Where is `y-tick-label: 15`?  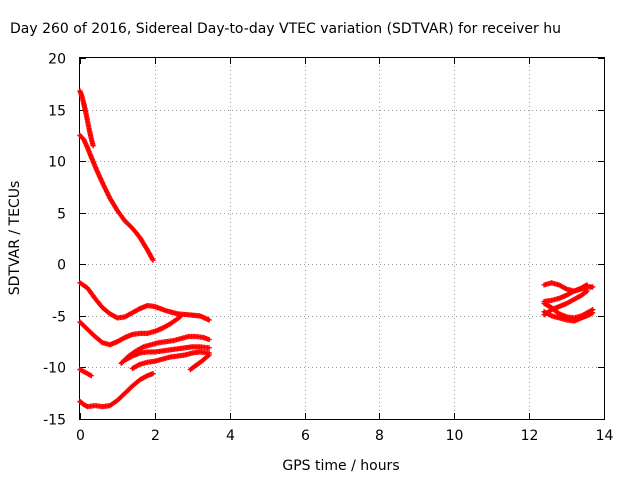
y-tick-label: 15 is located at coordinates (57, 112).